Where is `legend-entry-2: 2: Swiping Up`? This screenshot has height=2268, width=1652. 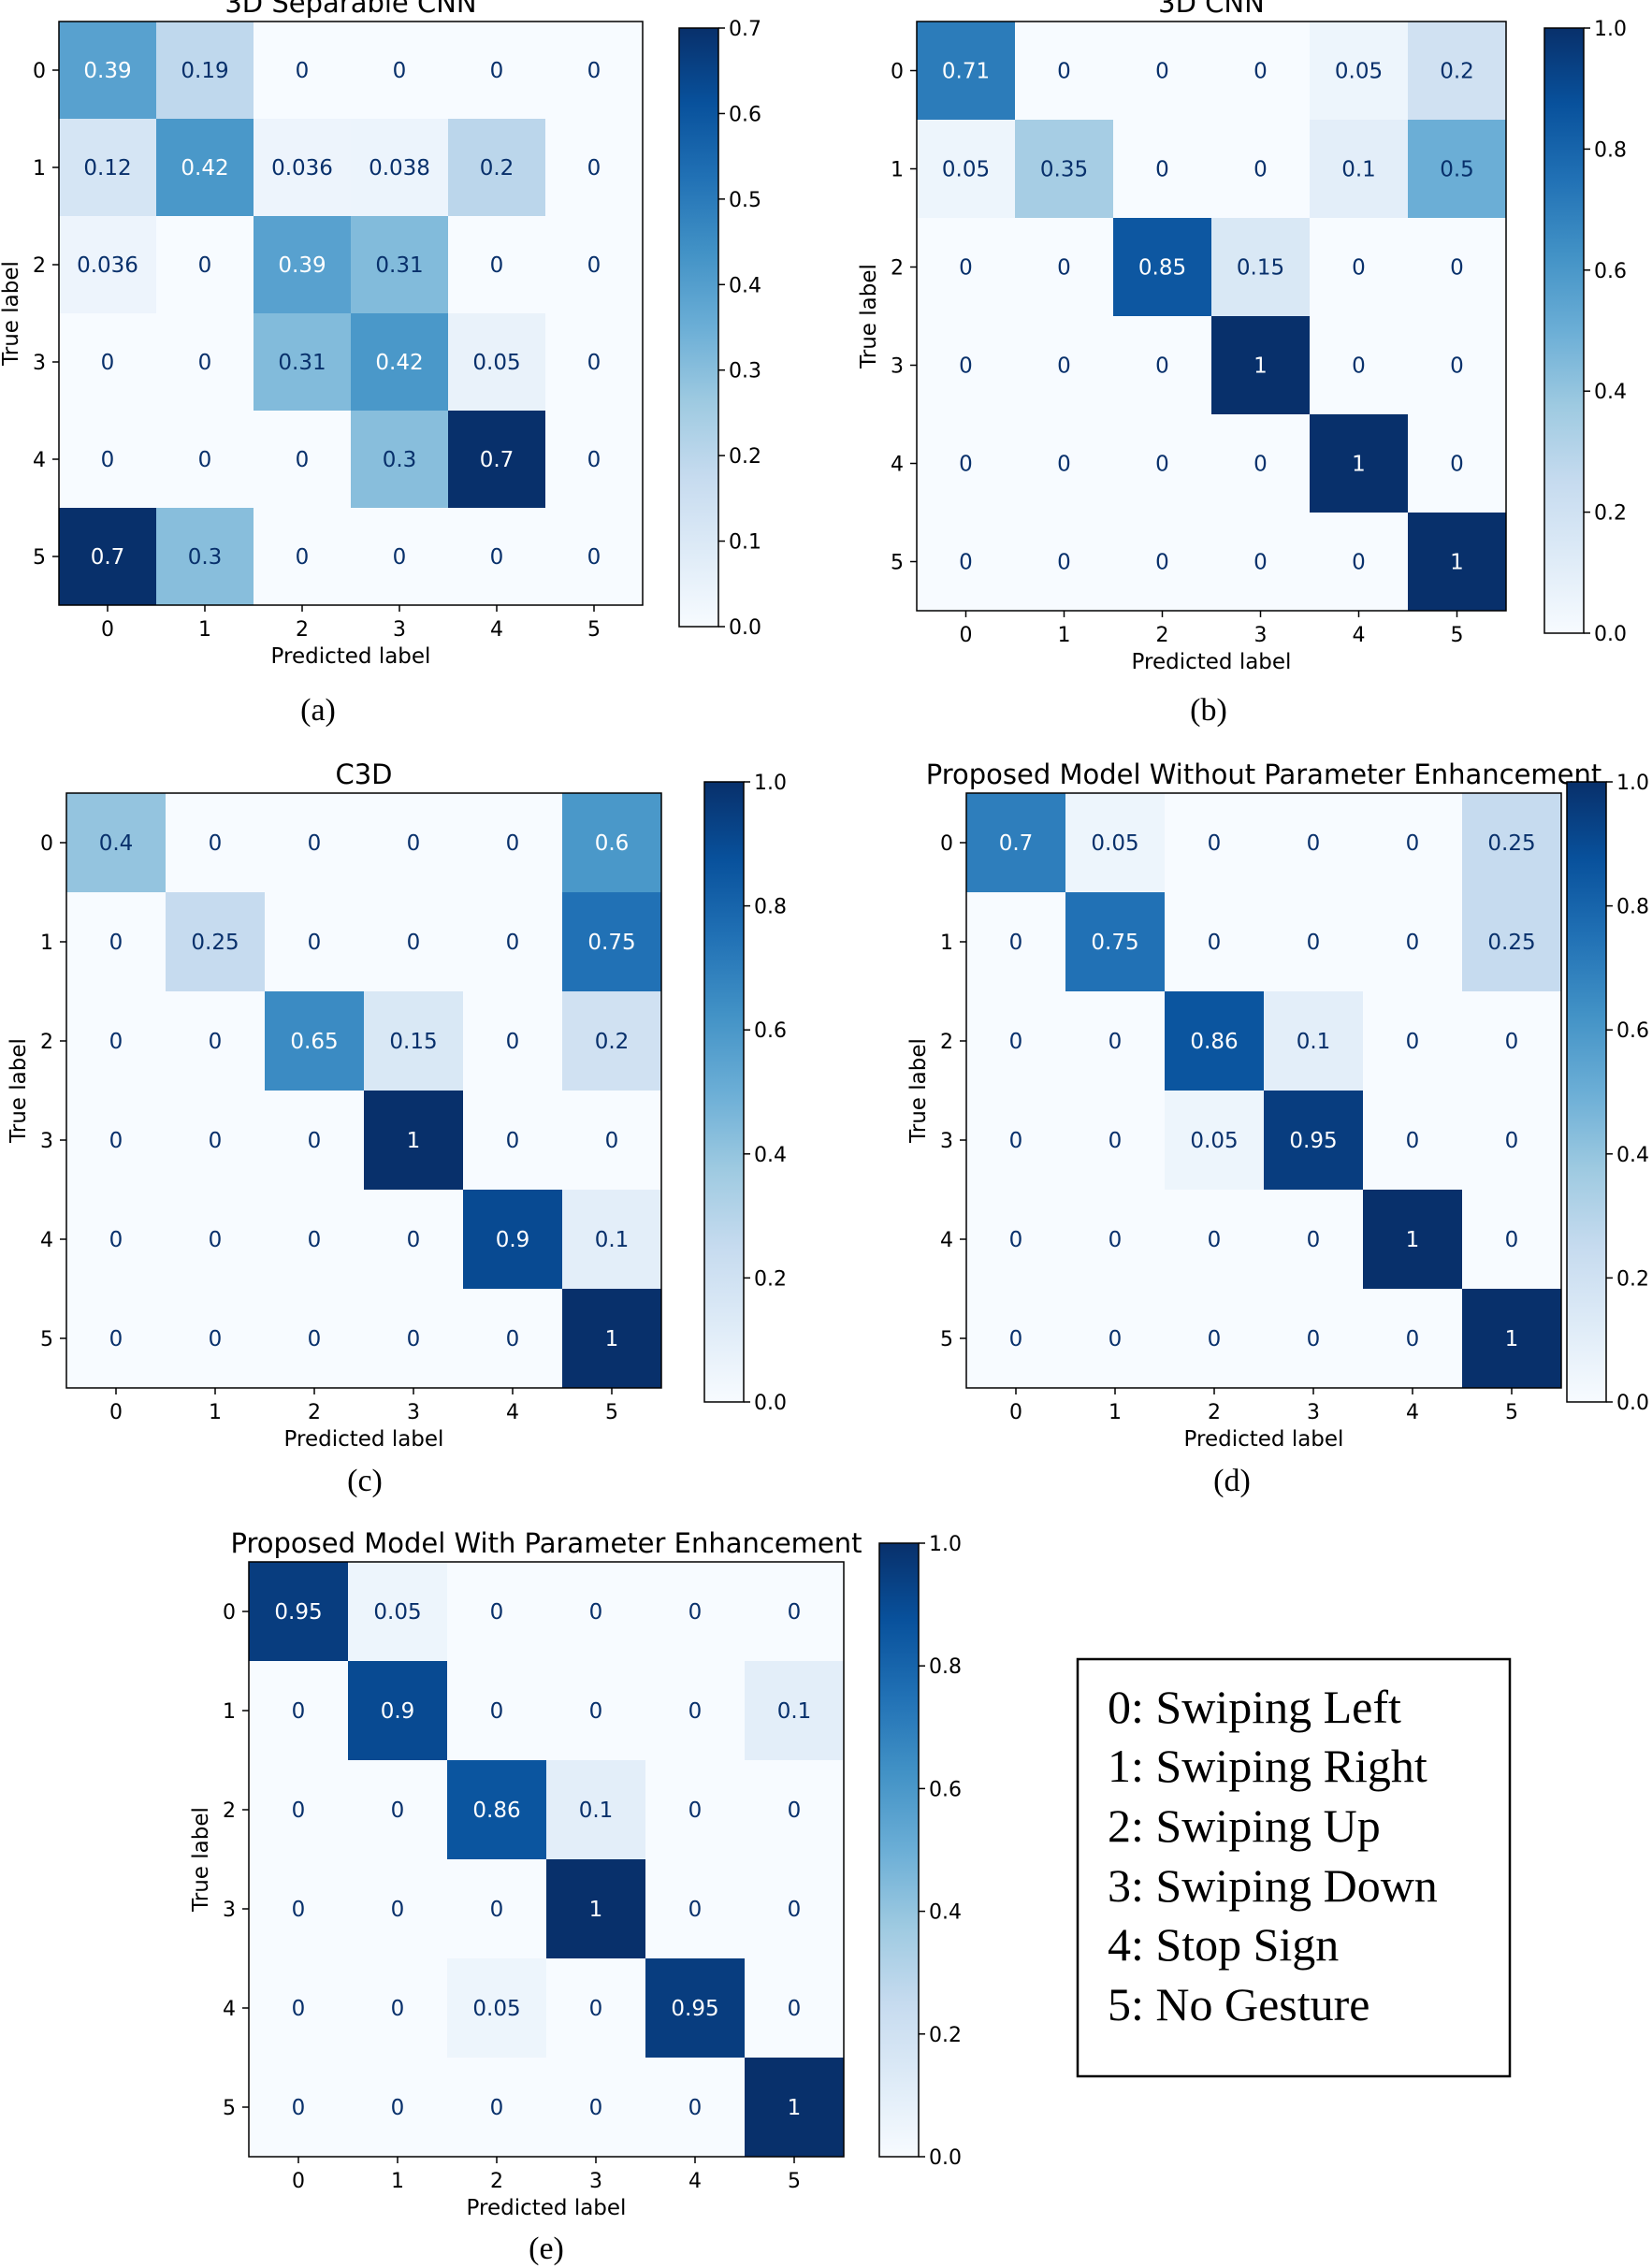
legend-entry-2: 2: Swiping Up is located at coordinates (1244, 1825).